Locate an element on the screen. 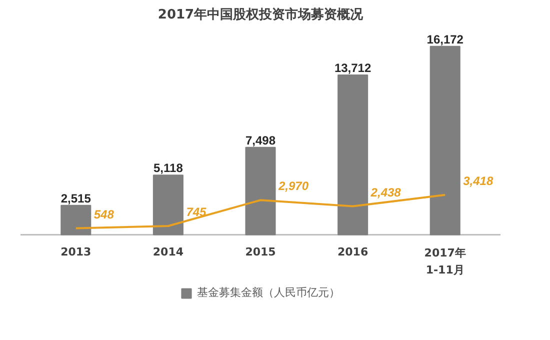 This screenshot has width=550, height=340. data-label: 548 is located at coordinates (104, 214).